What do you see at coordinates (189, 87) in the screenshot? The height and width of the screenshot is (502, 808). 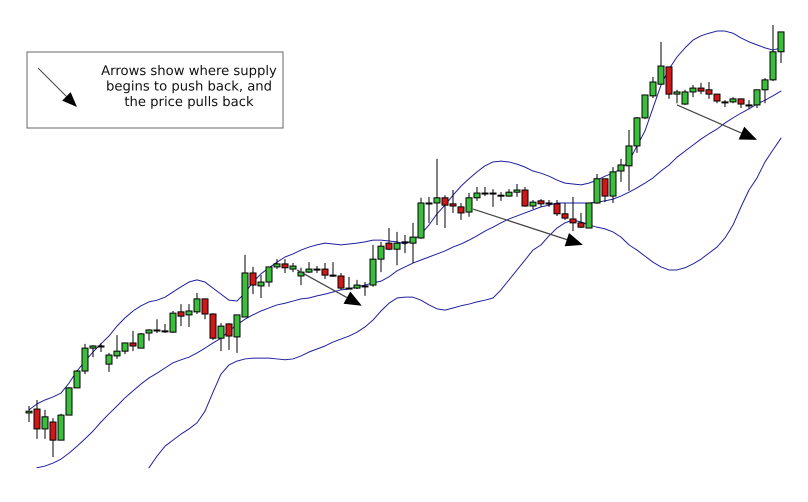 I see `annotation: Arrows show where supply begins to push back, and the price pulls back` at bounding box center [189, 87].